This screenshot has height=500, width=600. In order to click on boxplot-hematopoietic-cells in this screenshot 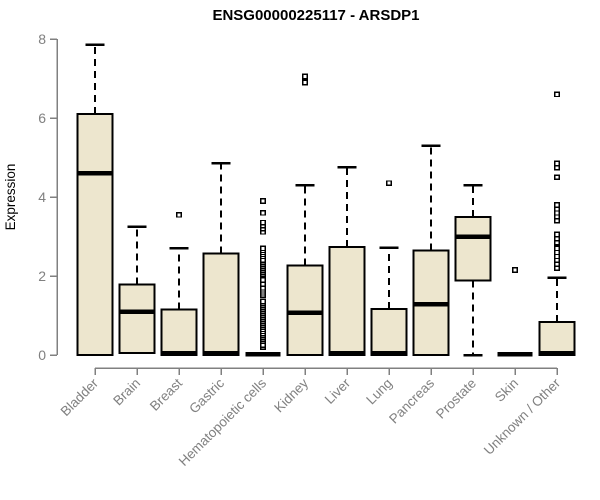, I will do `click(263, 277)`.